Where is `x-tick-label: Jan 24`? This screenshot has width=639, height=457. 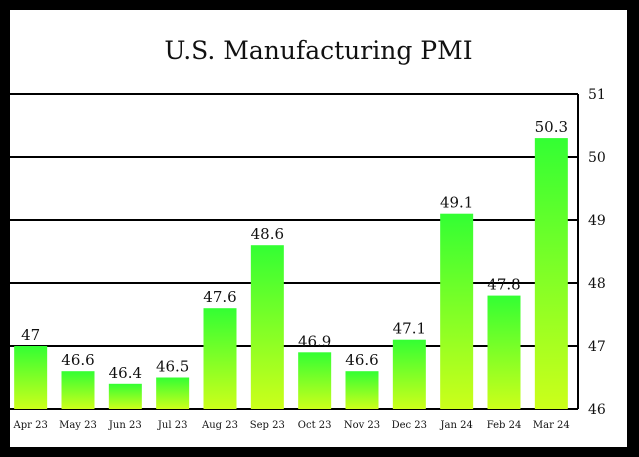 x-tick-label: Jan 24 is located at coordinates (456, 425).